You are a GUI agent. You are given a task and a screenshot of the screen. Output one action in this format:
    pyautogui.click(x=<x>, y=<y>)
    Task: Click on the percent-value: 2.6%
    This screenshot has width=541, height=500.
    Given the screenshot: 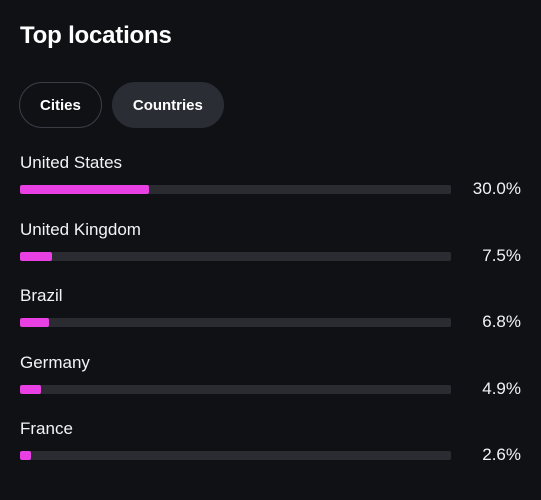 What is the action you would take?
    pyautogui.click(x=501, y=454)
    